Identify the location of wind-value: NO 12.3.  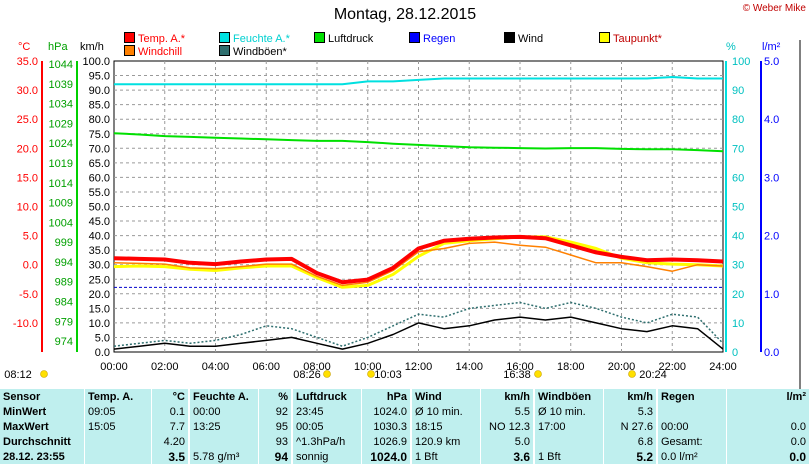
(507, 426).